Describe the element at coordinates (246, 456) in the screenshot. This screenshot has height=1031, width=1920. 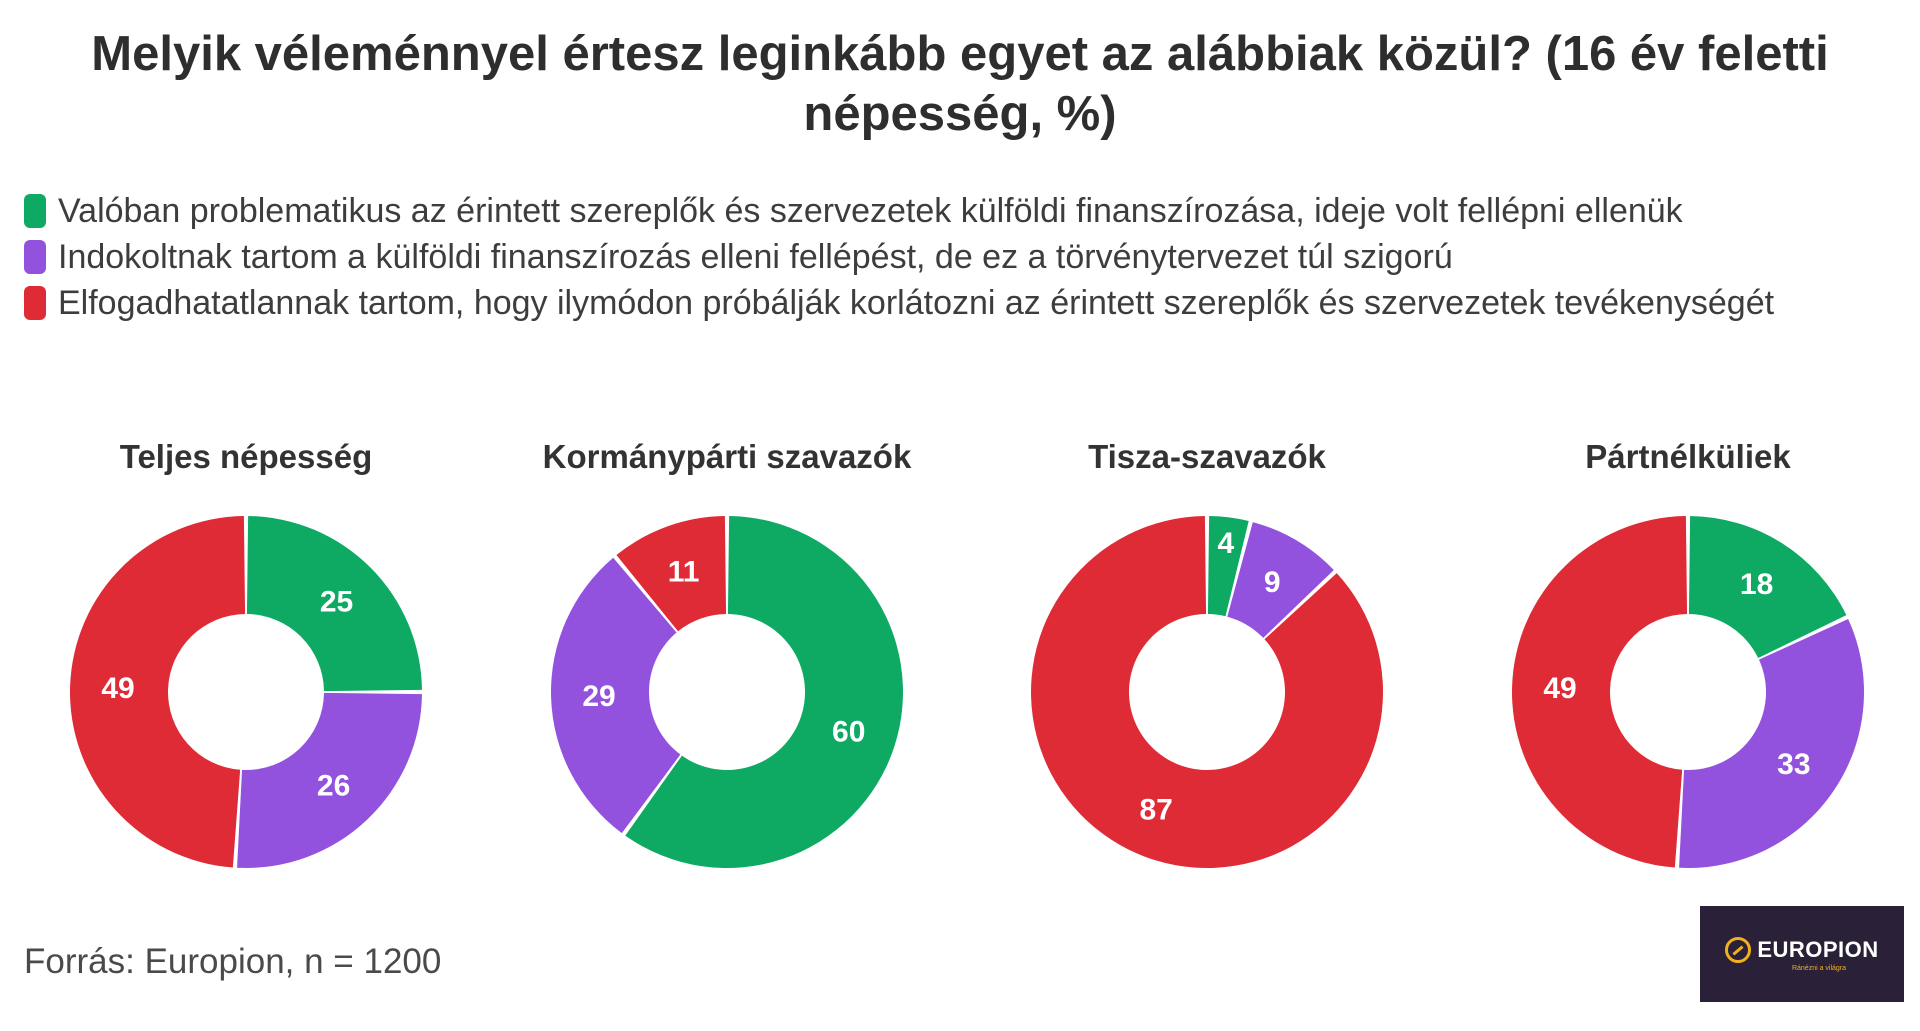
I see `panel-title: Teljes népesség` at that location.